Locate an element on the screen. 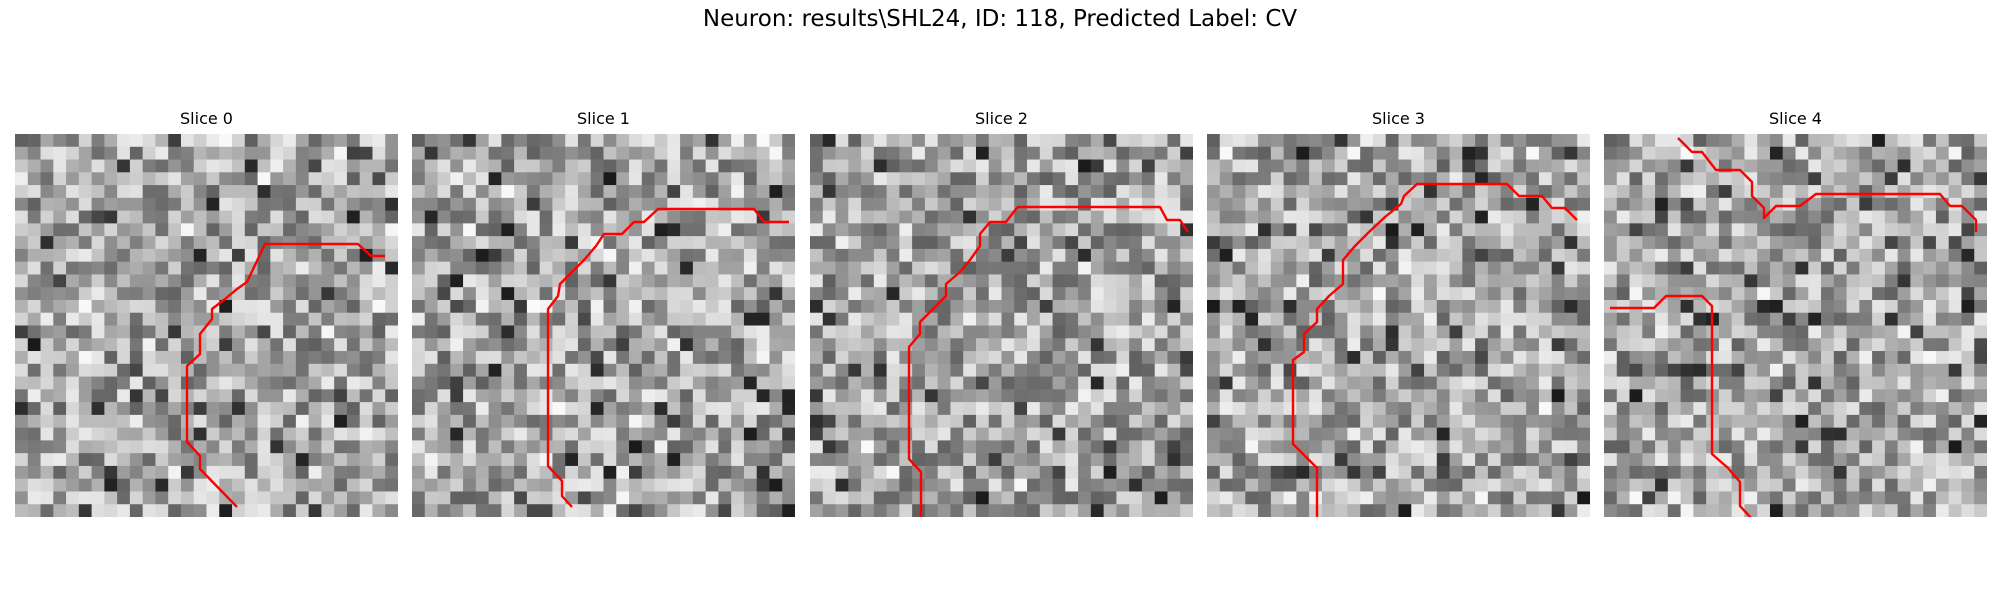 The image size is (2000, 600). slice-panel-3: Slice 3 is located at coordinates (1398, 312).